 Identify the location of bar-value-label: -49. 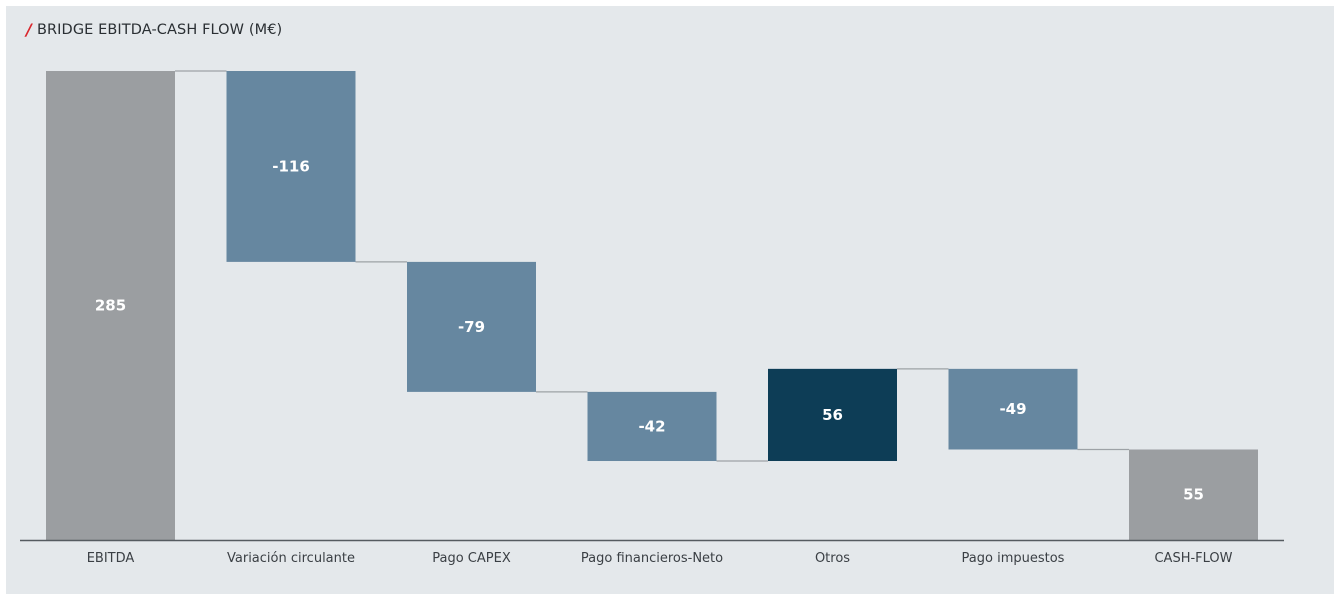
(1012, 409).